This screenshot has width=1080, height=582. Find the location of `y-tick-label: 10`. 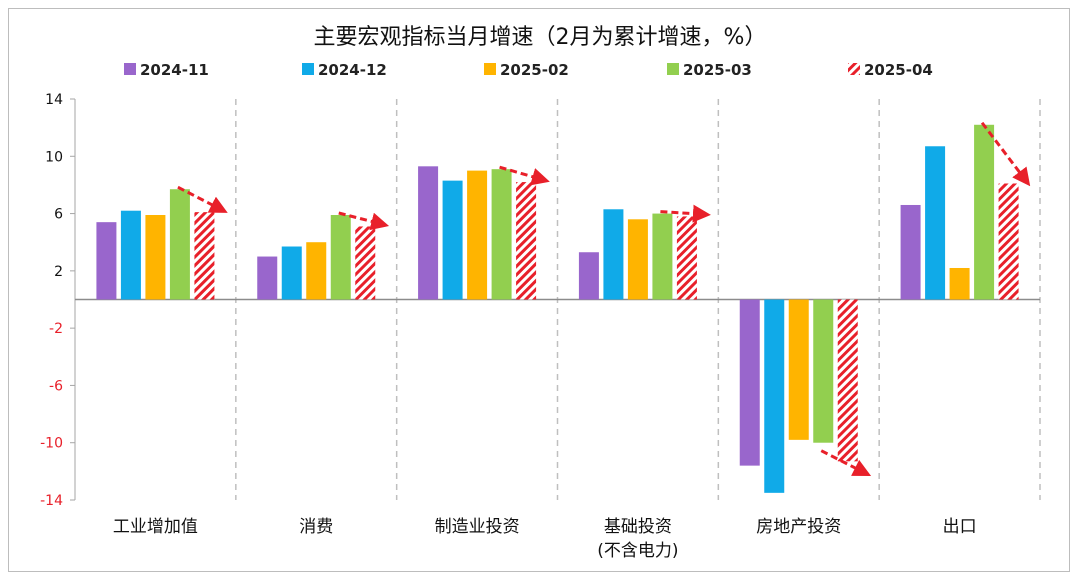

y-tick-label: 10 is located at coordinates (54, 157).